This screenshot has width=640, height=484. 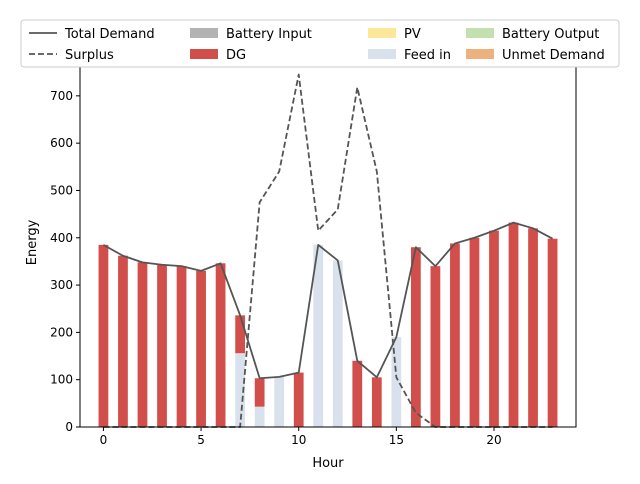 What do you see at coordinates (32, 242) in the screenshot?
I see `y-axis-label: Energy` at bounding box center [32, 242].